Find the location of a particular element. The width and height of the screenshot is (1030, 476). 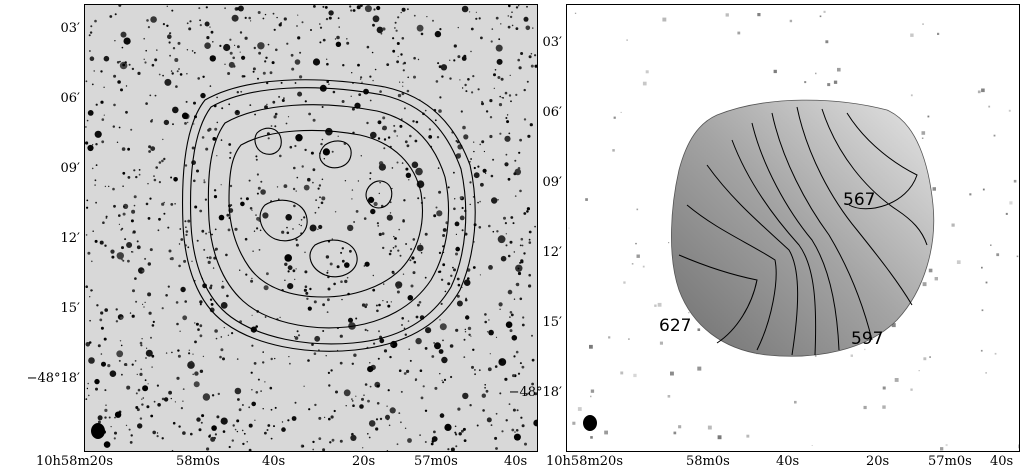

right-y-tick-1: 03′ is located at coordinates (552, 42).